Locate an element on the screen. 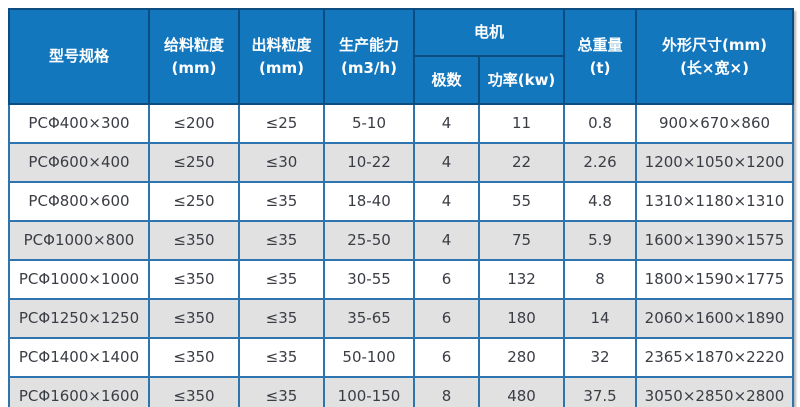  cell-model: PCΦ1400×1400 is located at coordinates (79, 357).